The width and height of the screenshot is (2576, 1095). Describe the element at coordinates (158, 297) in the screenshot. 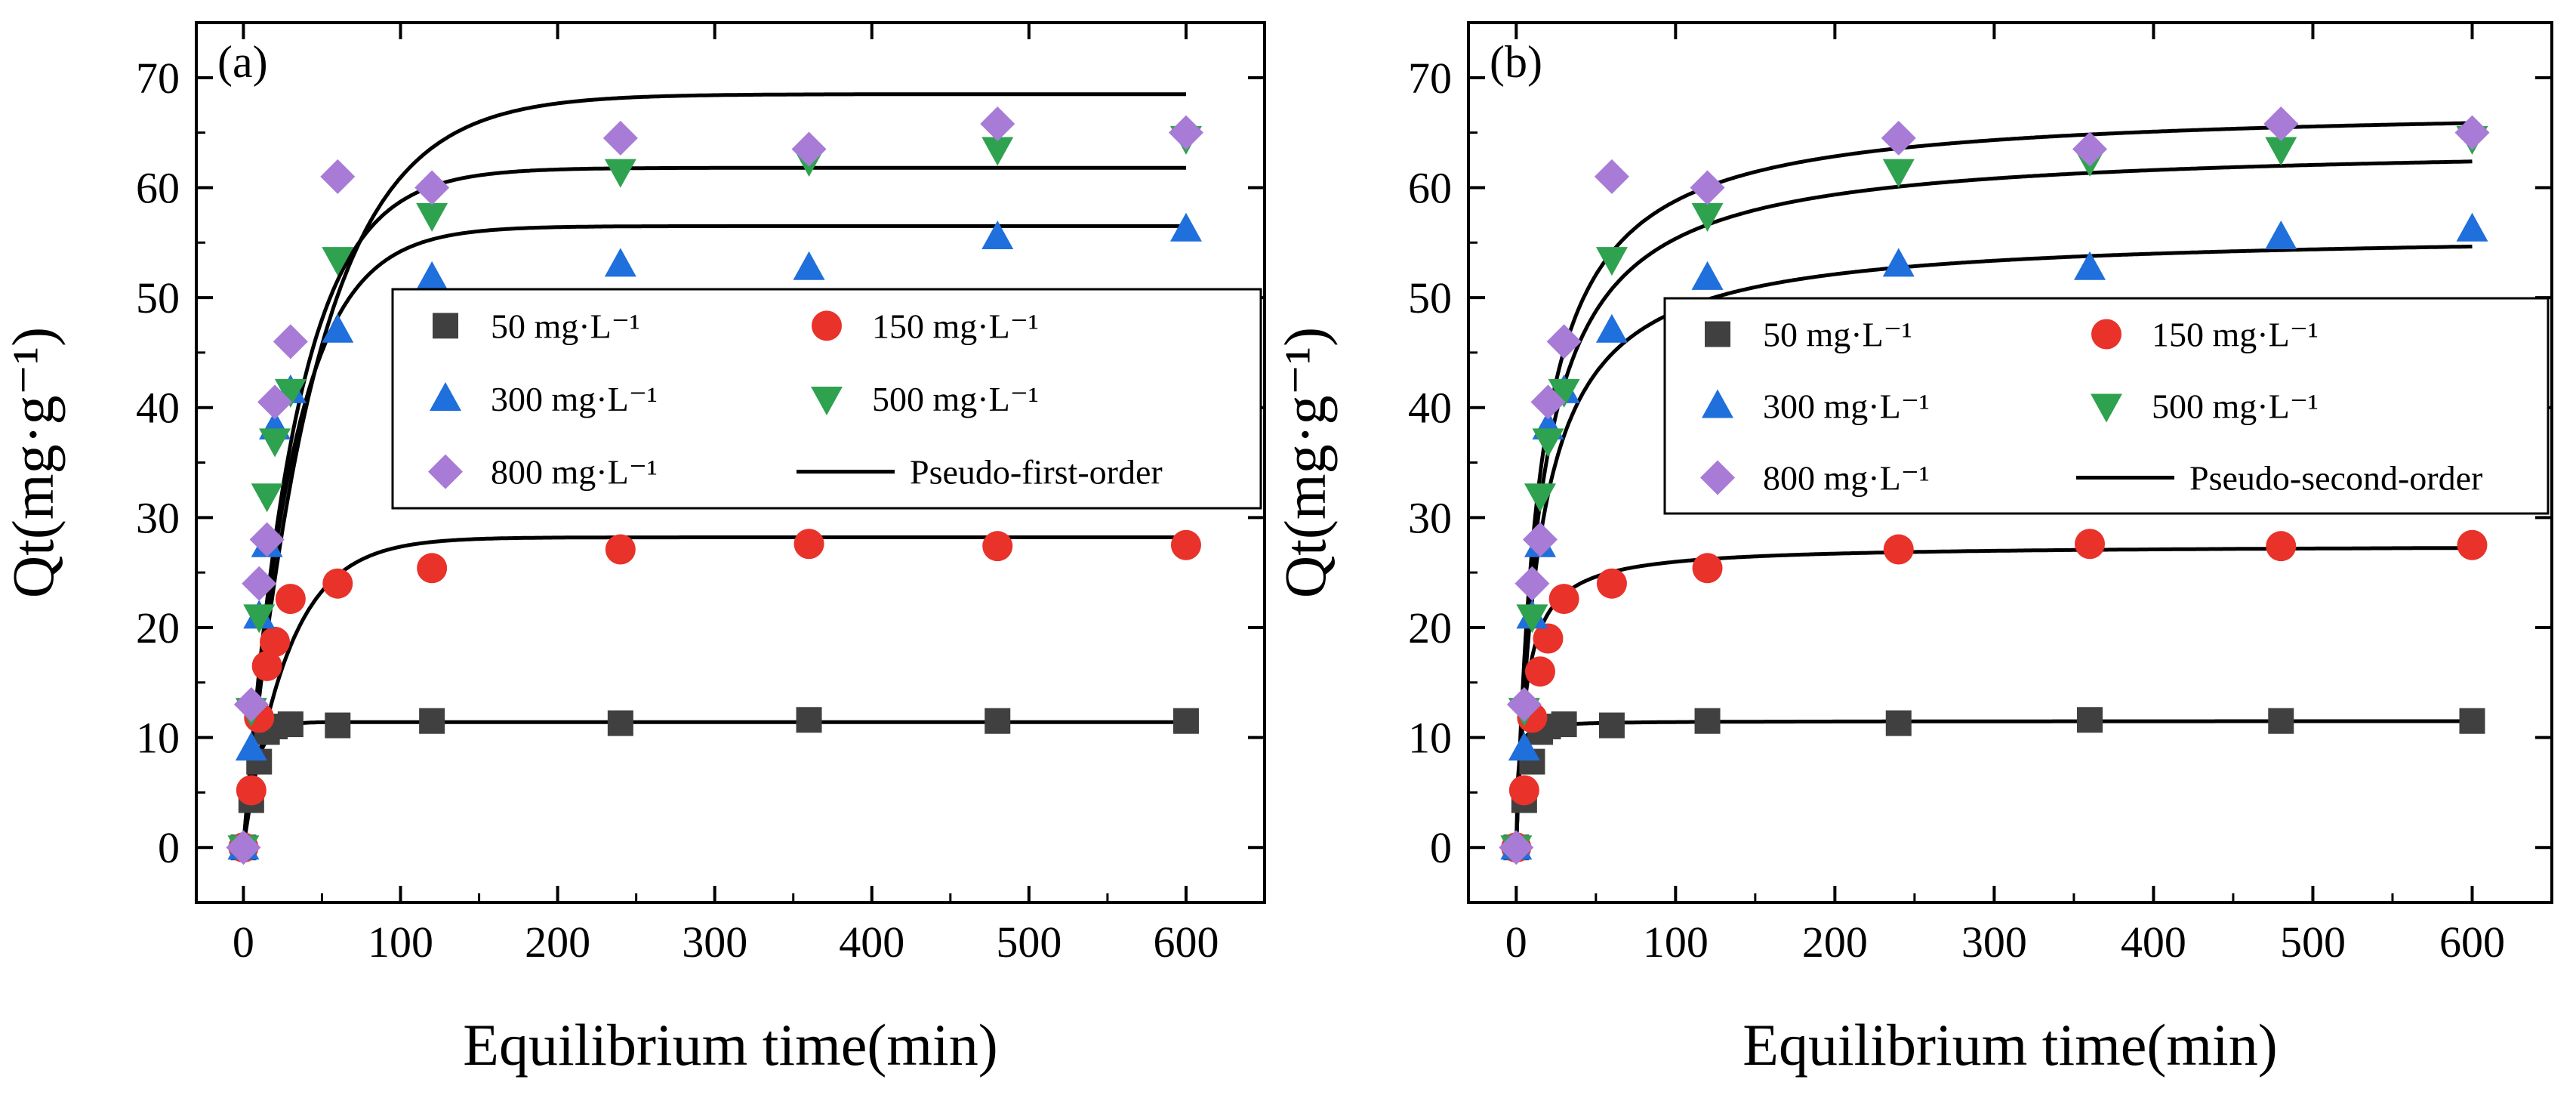

I see `y-tick-label: 50` at that location.